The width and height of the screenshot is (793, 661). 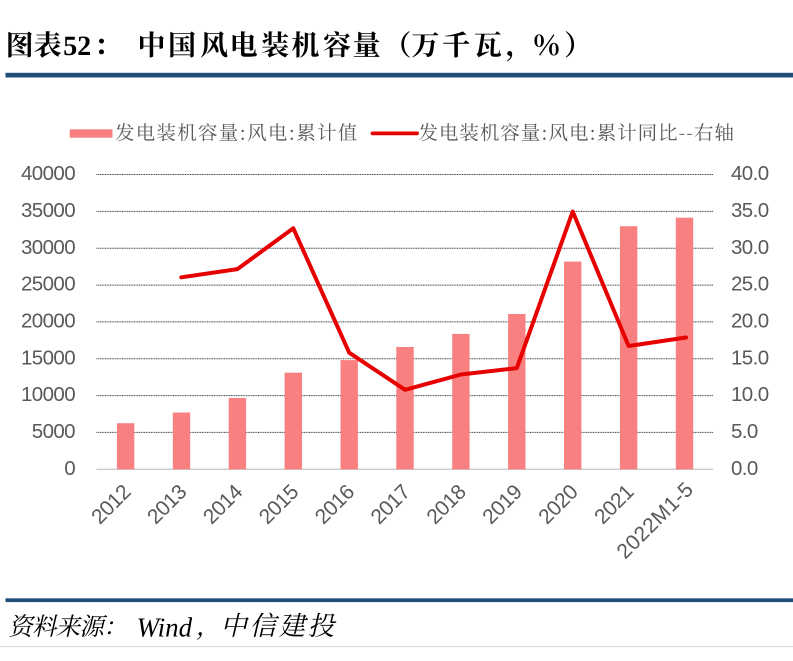 I want to click on svg-text: 20.0, so click(x=750, y=321).